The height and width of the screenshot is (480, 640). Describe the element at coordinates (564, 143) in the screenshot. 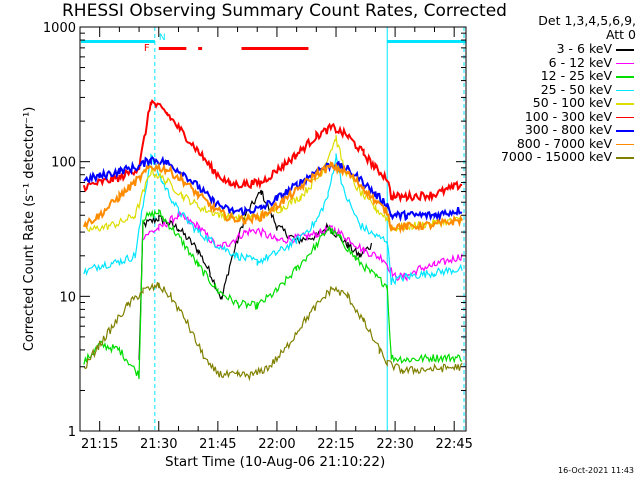

I see `legend-label: 800 - 7000 keV` at that location.